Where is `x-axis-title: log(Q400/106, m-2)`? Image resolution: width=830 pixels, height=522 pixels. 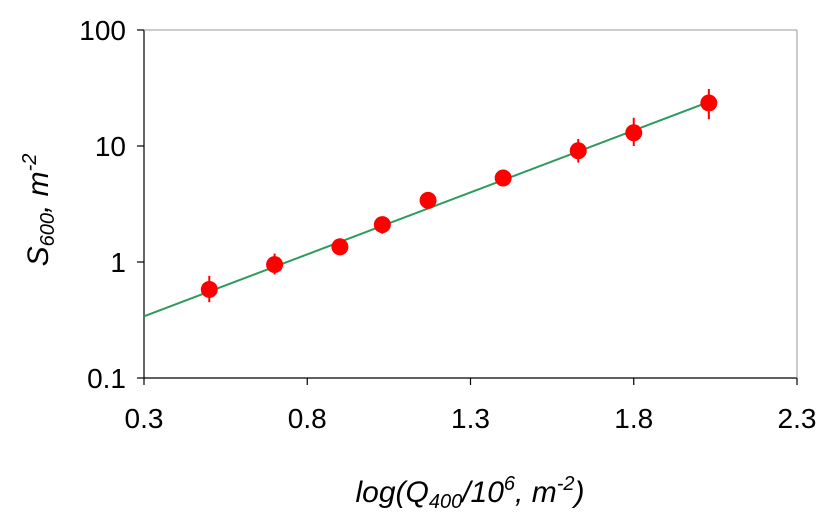
x-axis-title: log(Q400/106, m-2) is located at coordinates (469, 493).